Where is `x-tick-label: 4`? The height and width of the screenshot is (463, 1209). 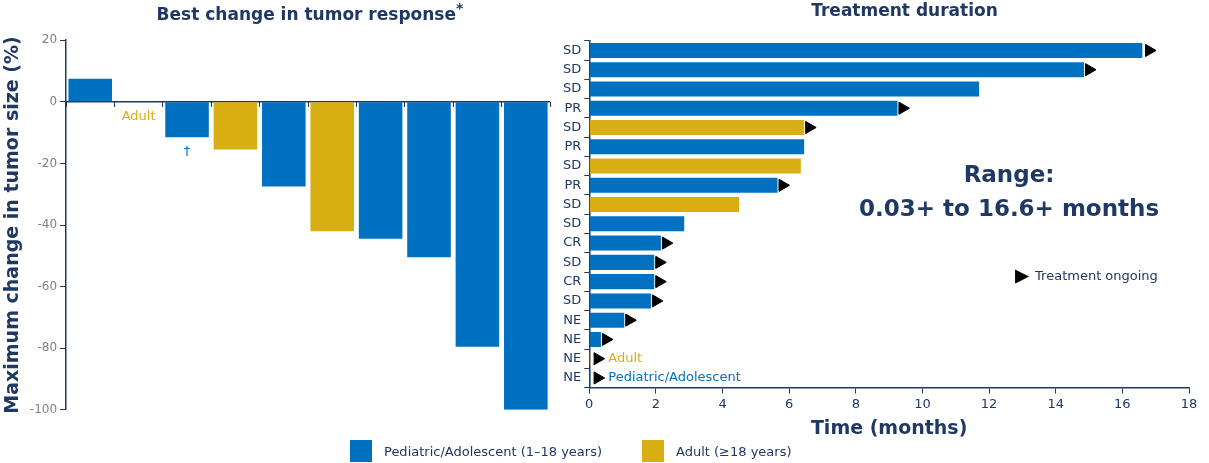
x-tick-label: 4 is located at coordinates (722, 403).